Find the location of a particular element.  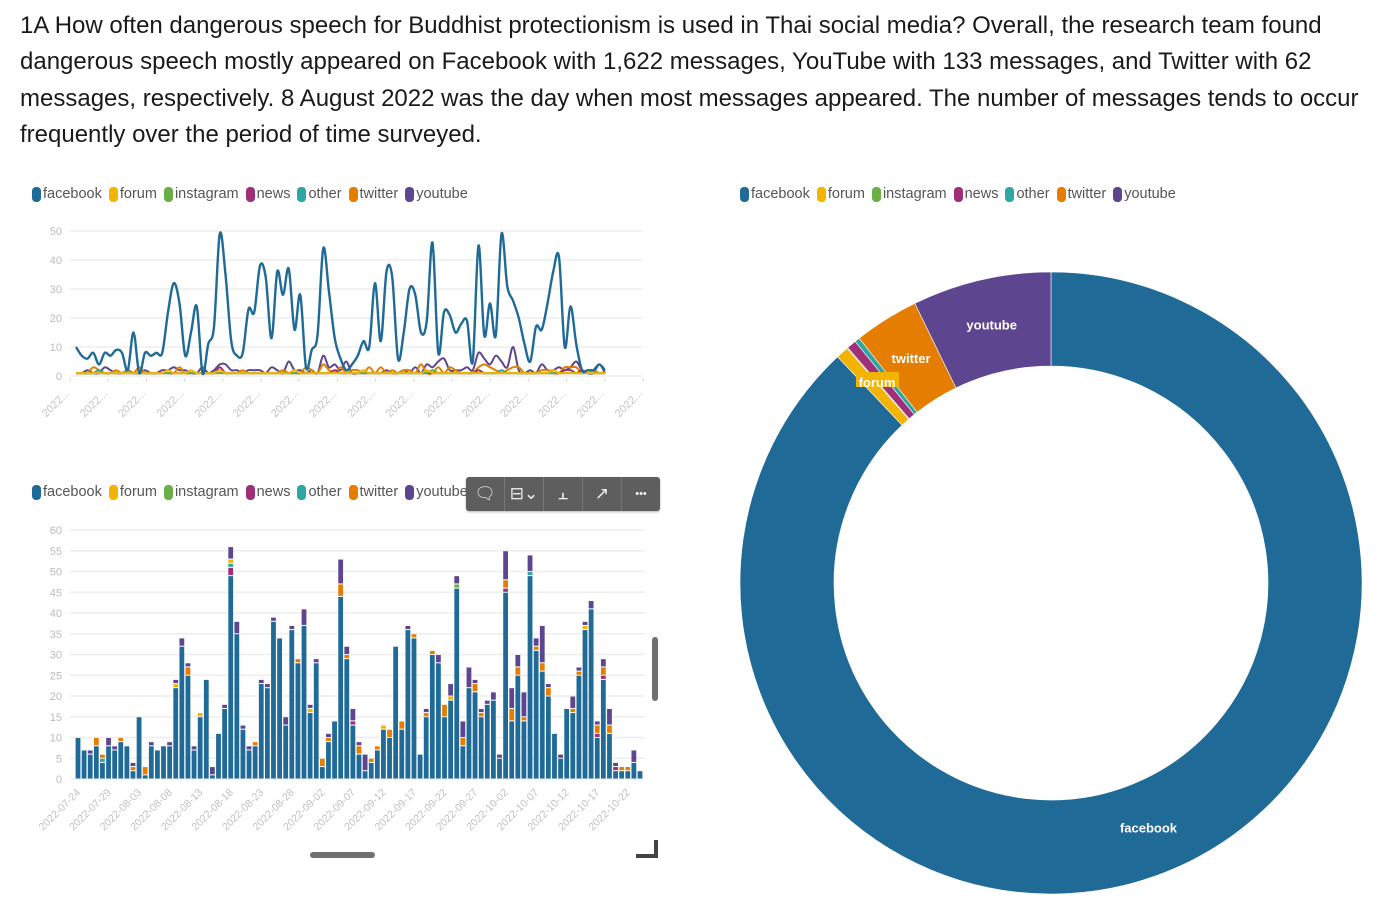

expand-arrow-icon: ↗ is located at coordinates (602, 494).